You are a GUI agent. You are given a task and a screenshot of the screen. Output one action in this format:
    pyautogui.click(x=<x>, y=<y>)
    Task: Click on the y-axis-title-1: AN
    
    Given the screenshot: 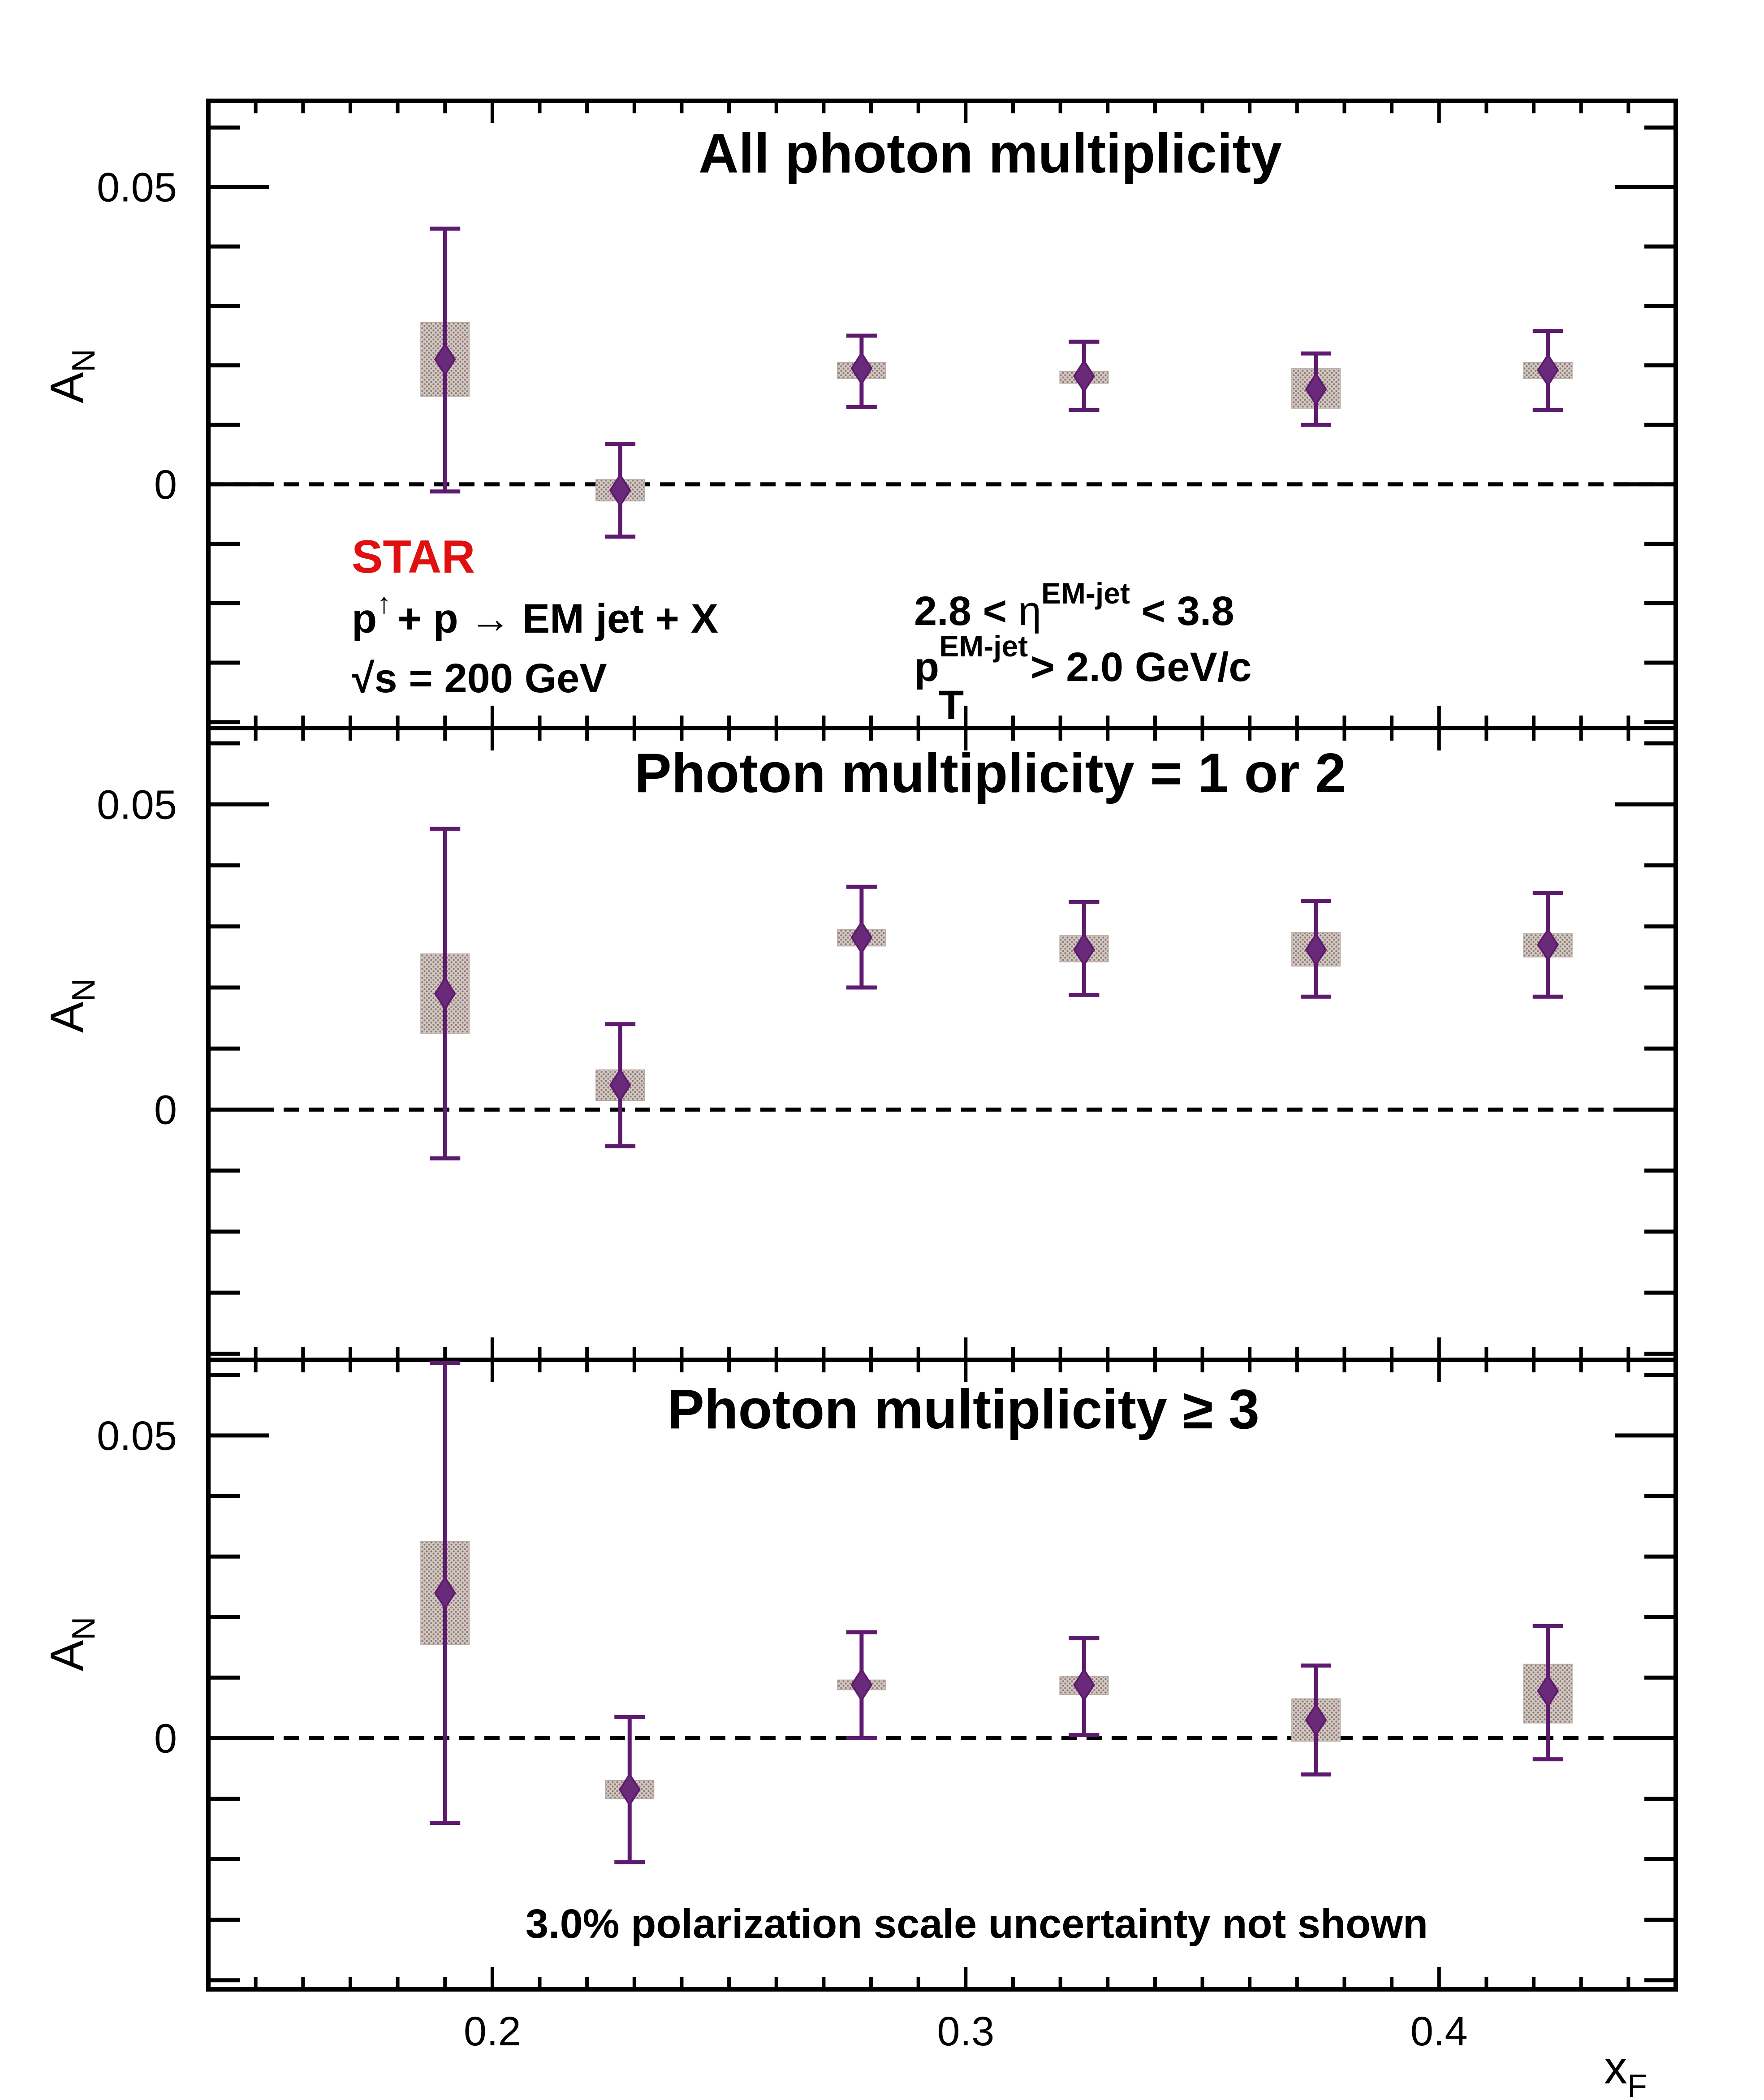 What is the action you would take?
    pyautogui.click(x=71, y=1006)
    